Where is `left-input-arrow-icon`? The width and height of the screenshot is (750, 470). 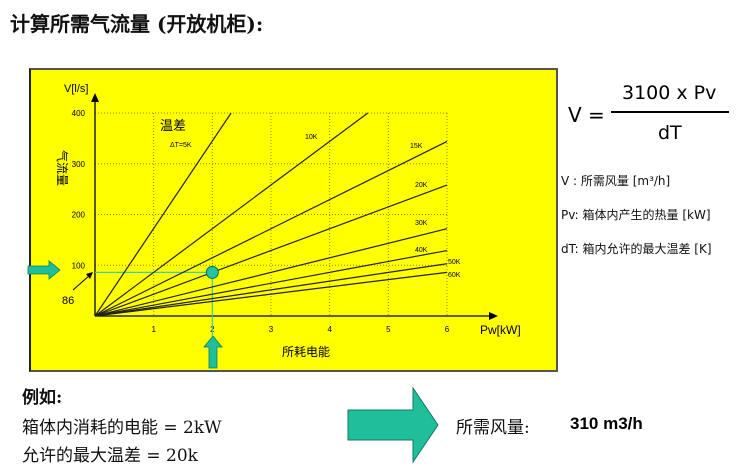 left-input-arrow-icon is located at coordinates (44, 270).